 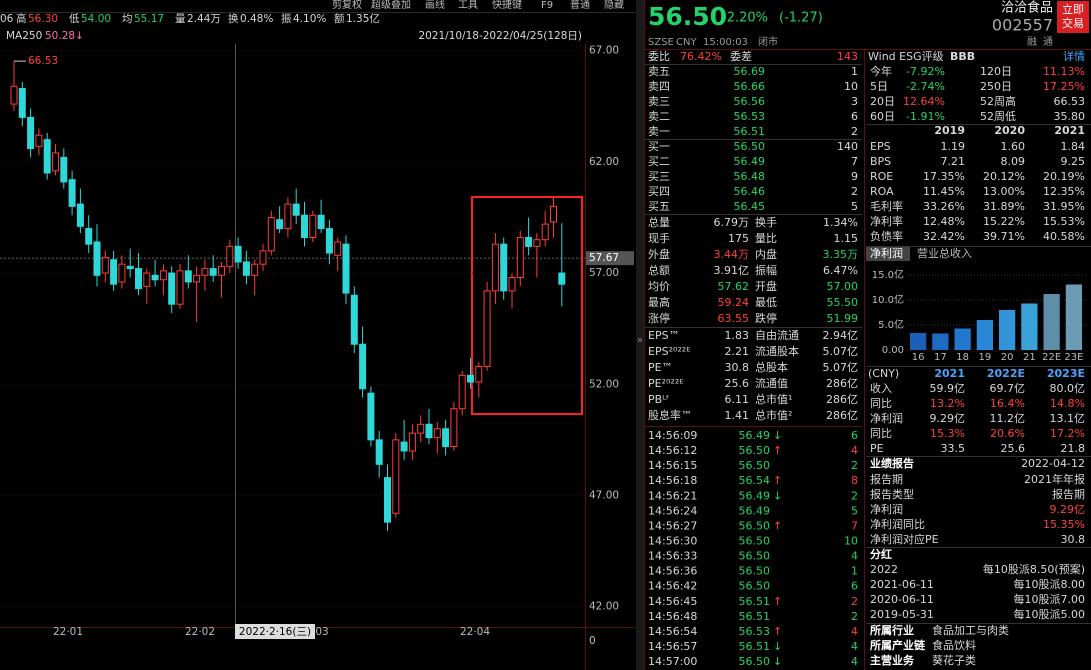 What do you see at coordinates (755, 631) in the screenshot?
I see `tick-price: 56.53` at bounding box center [755, 631].